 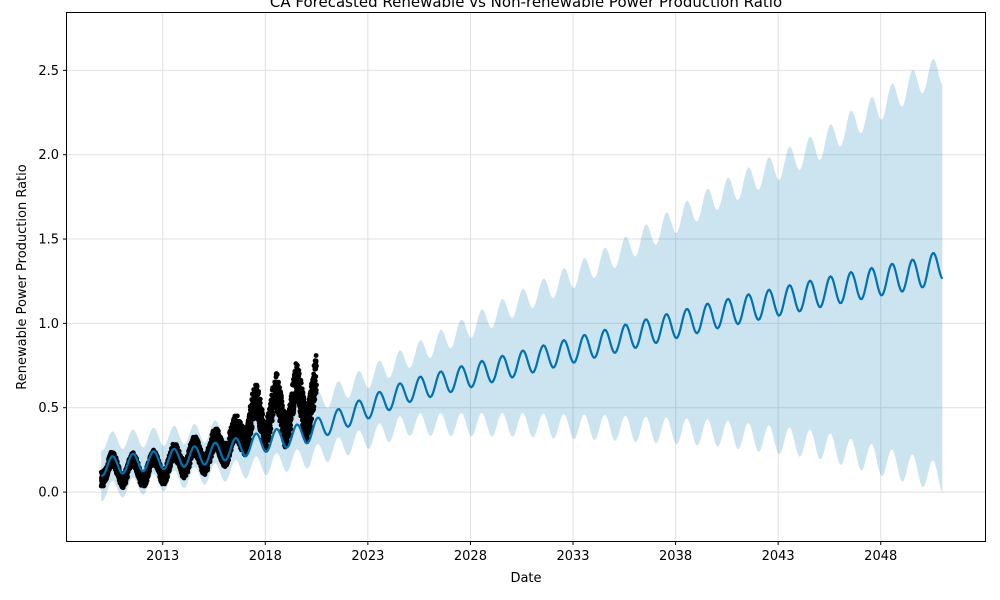 I want to click on x-tick-label: 2013, so click(x=162, y=556).